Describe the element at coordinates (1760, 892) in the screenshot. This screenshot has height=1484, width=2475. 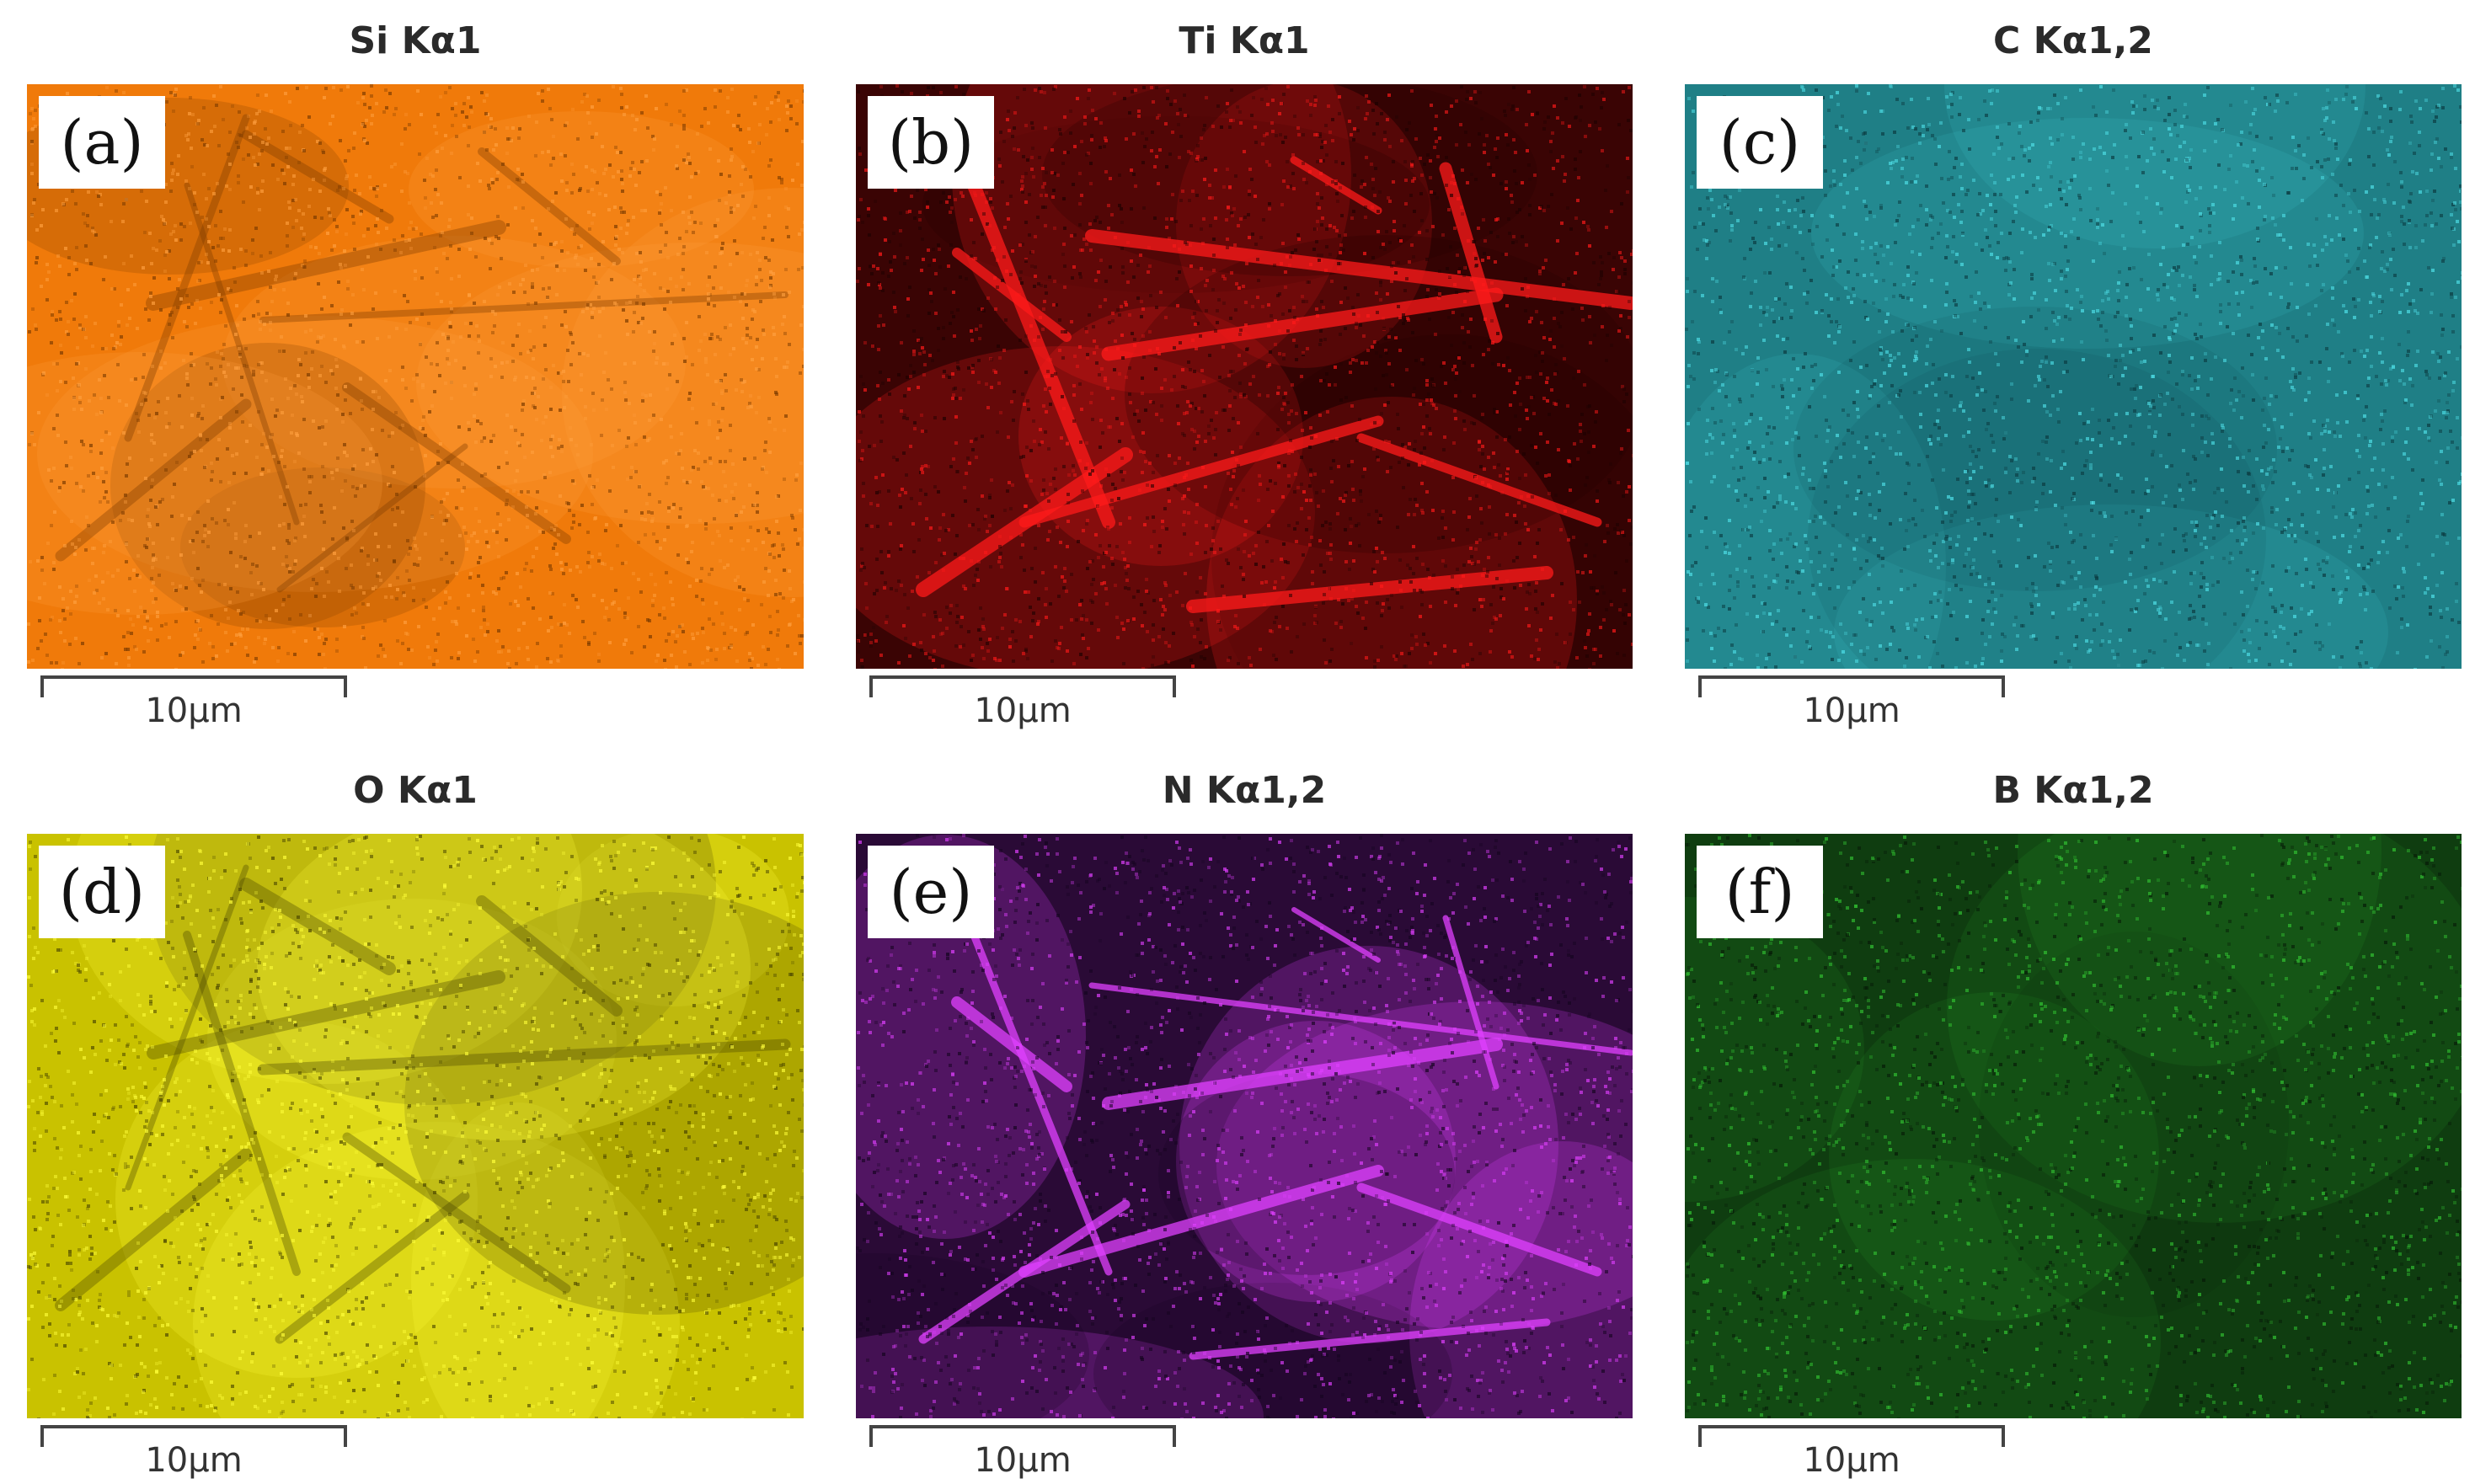
I see `panel-label: (f)` at that location.